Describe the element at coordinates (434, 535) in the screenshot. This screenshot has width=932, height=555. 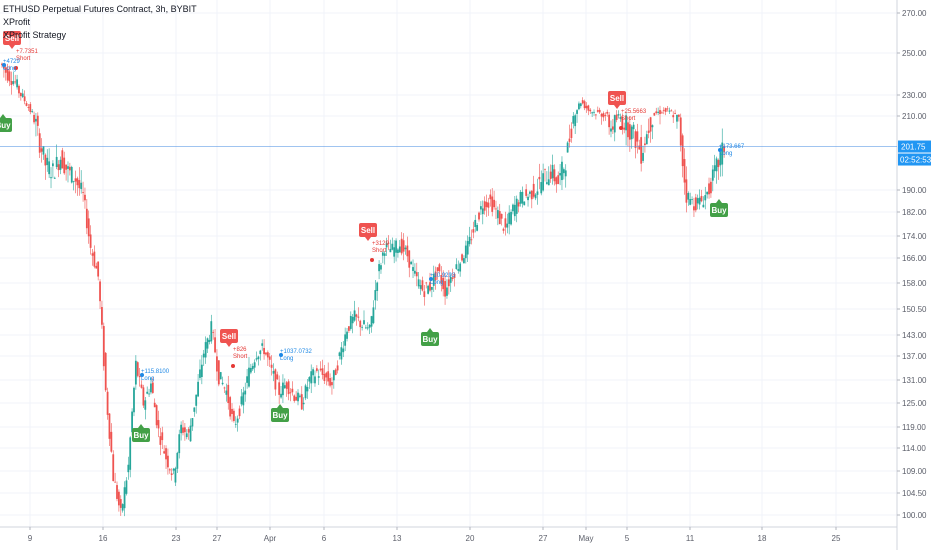
I see `time-axis: 9 16 23 27 Apr 6 13 20 27 May 5 11 18 25` at that location.